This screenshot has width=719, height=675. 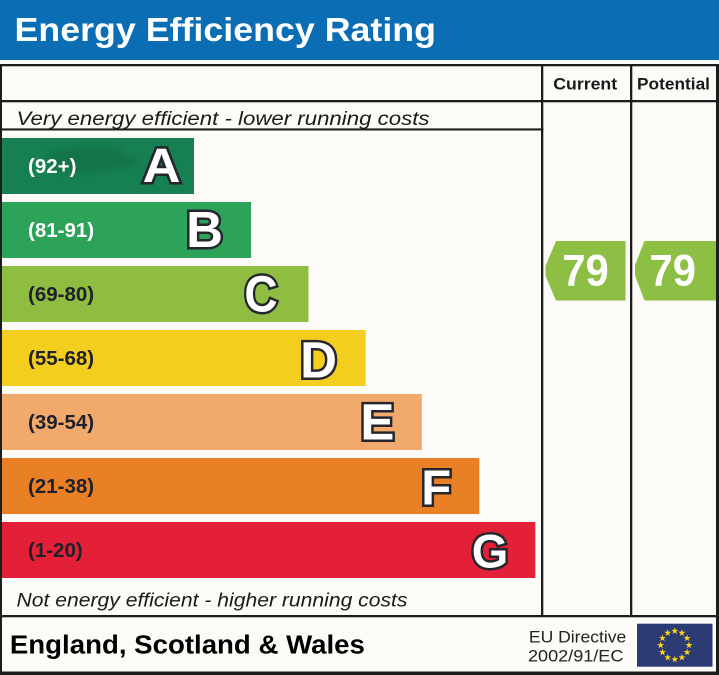 I want to click on svg-text: Energy Efficiency Rating, so click(x=226, y=30).